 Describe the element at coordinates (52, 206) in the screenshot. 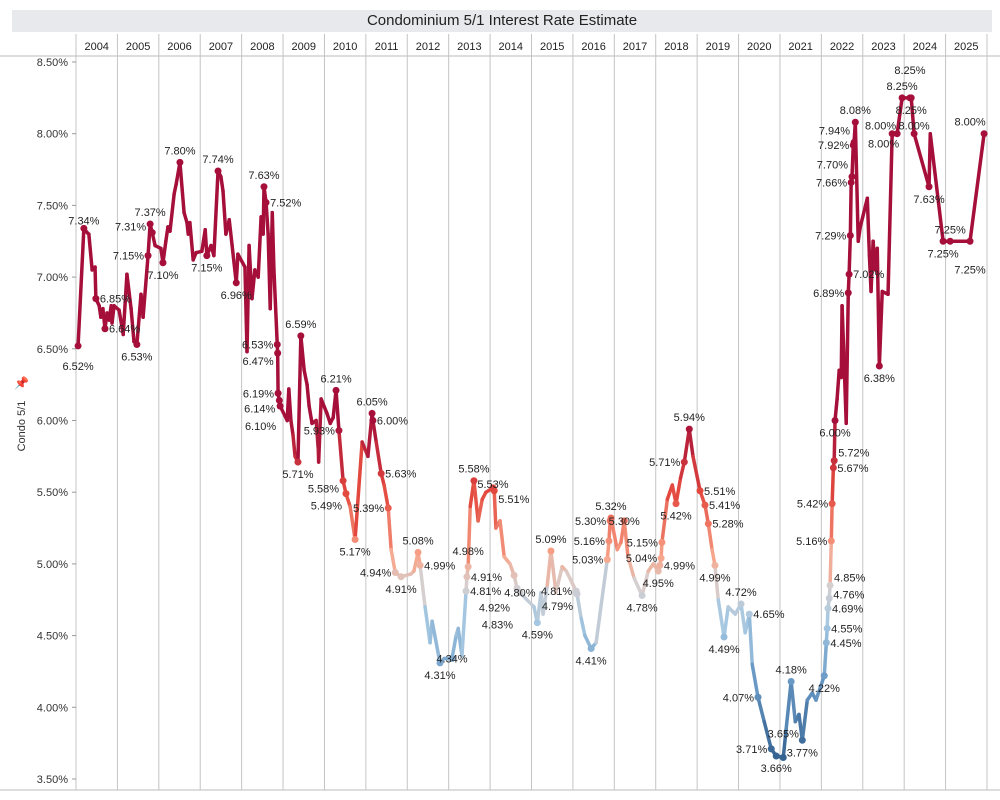

I see `y-tick-label: 7.50%` at that location.